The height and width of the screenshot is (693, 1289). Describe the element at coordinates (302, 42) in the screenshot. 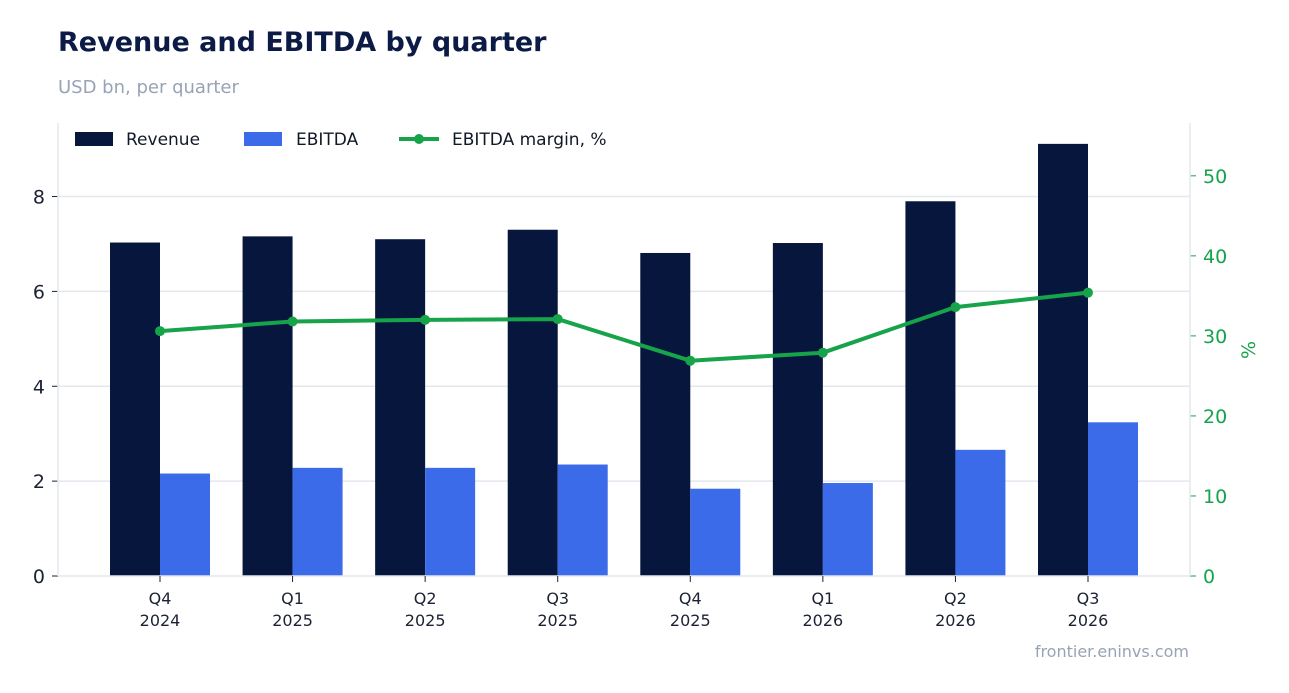

I see `chart-title: Revenue and EBITDA by quarter` at that location.